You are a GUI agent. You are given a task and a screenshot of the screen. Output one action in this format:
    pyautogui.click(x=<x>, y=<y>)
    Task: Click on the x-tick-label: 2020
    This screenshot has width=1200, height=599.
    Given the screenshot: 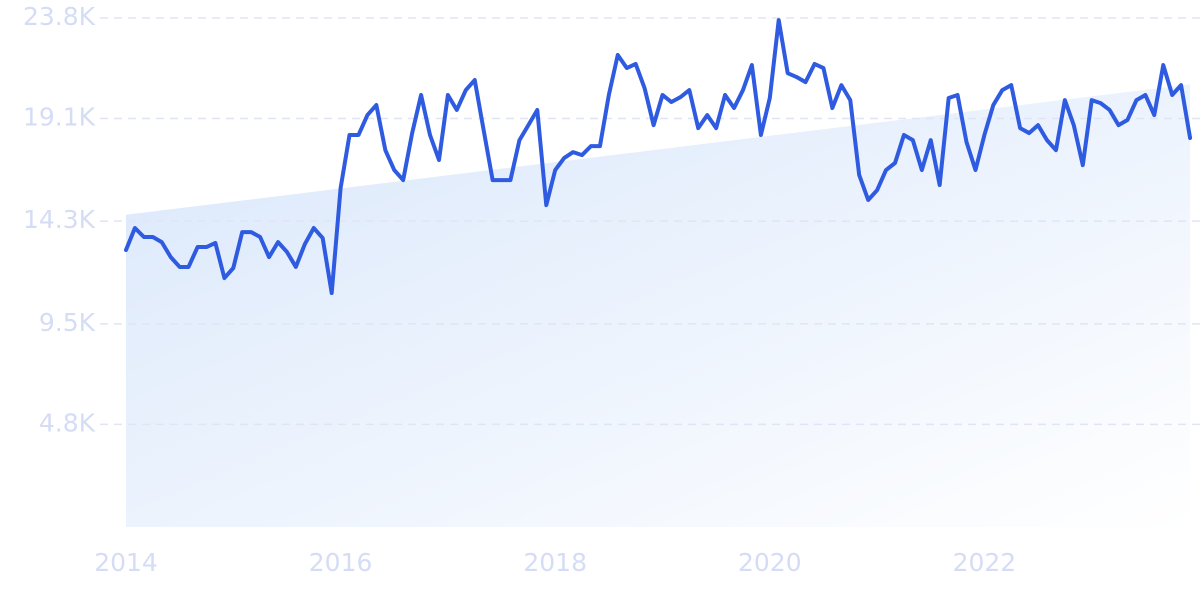 What is the action you would take?
    pyautogui.click(x=770, y=562)
    